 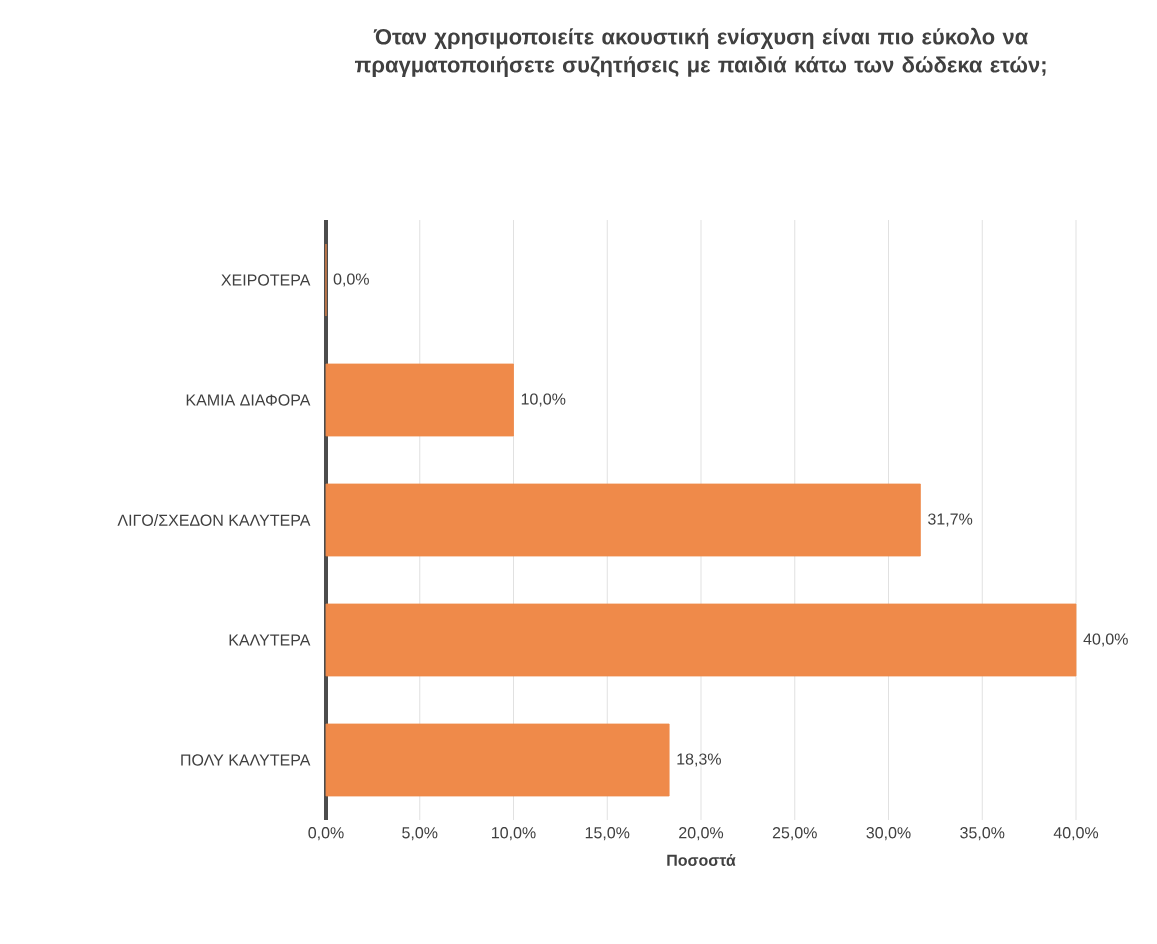 What do you see at coordinates (351, 280) in the screenshot?
I see `data-label: 0,0%` at bounding box center [351, 280].